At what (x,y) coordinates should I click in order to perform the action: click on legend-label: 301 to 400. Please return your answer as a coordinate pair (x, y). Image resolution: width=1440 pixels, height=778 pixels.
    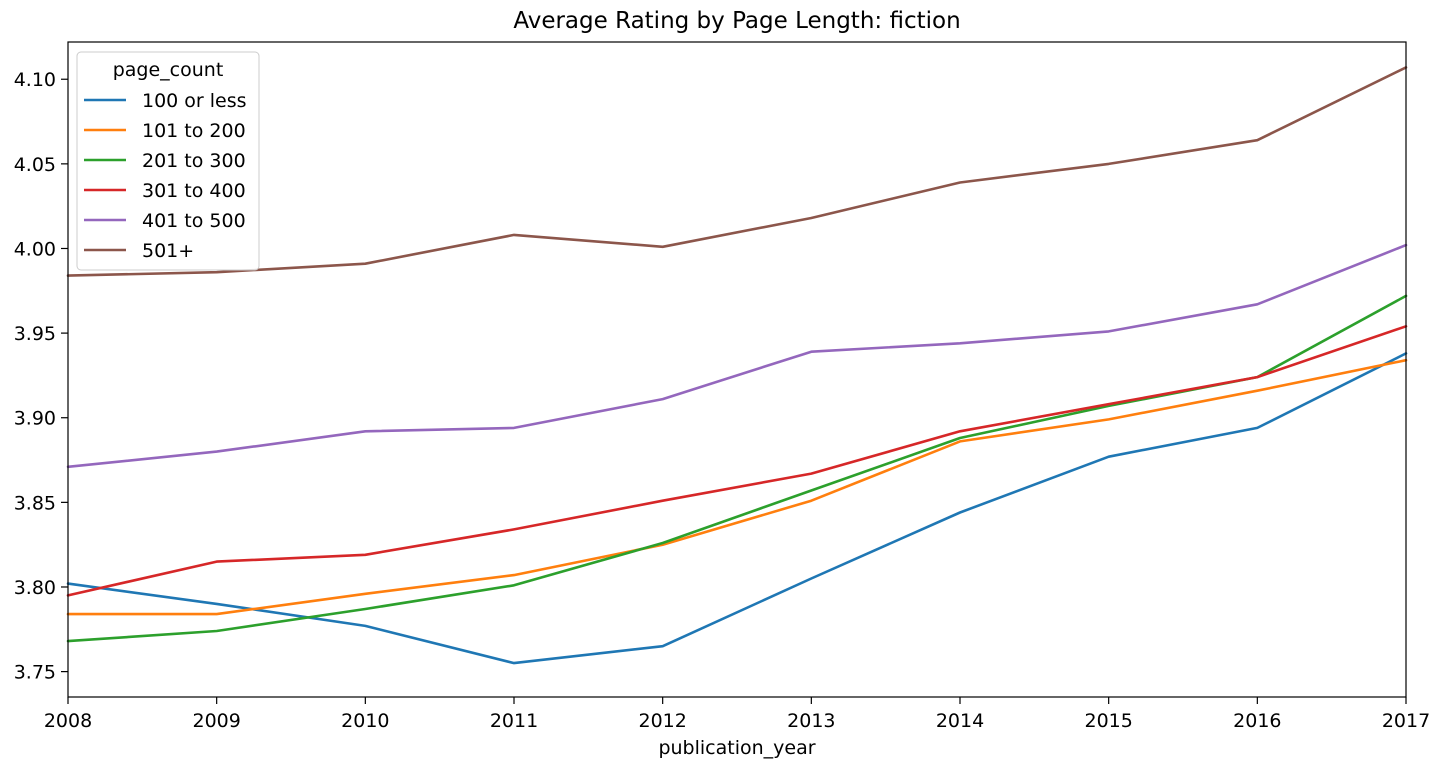
    Looking at the image, I should click on (194, 191).